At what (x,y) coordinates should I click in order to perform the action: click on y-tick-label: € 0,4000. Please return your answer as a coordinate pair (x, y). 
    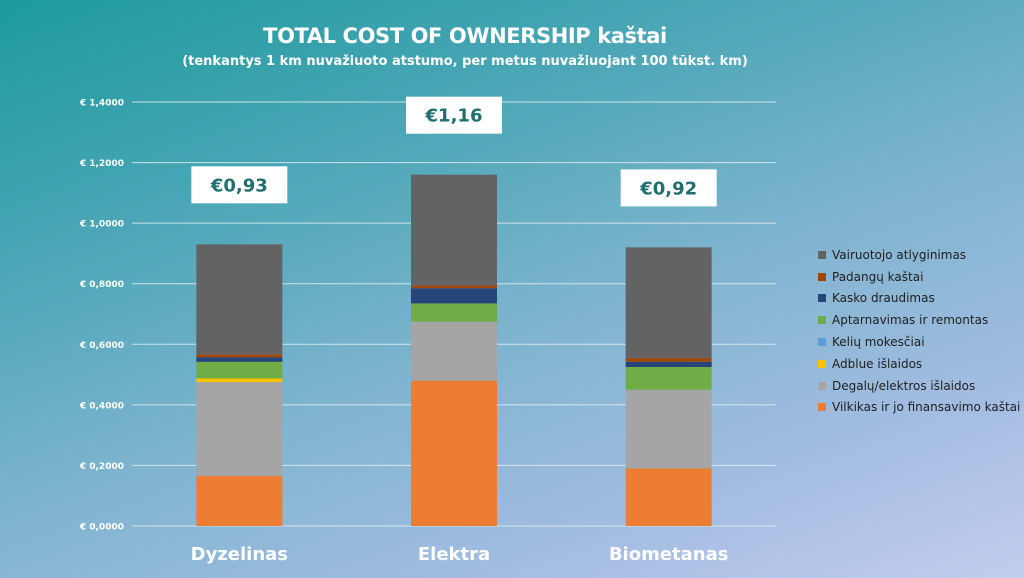
    Looking at the image, I should click on (101, 406).